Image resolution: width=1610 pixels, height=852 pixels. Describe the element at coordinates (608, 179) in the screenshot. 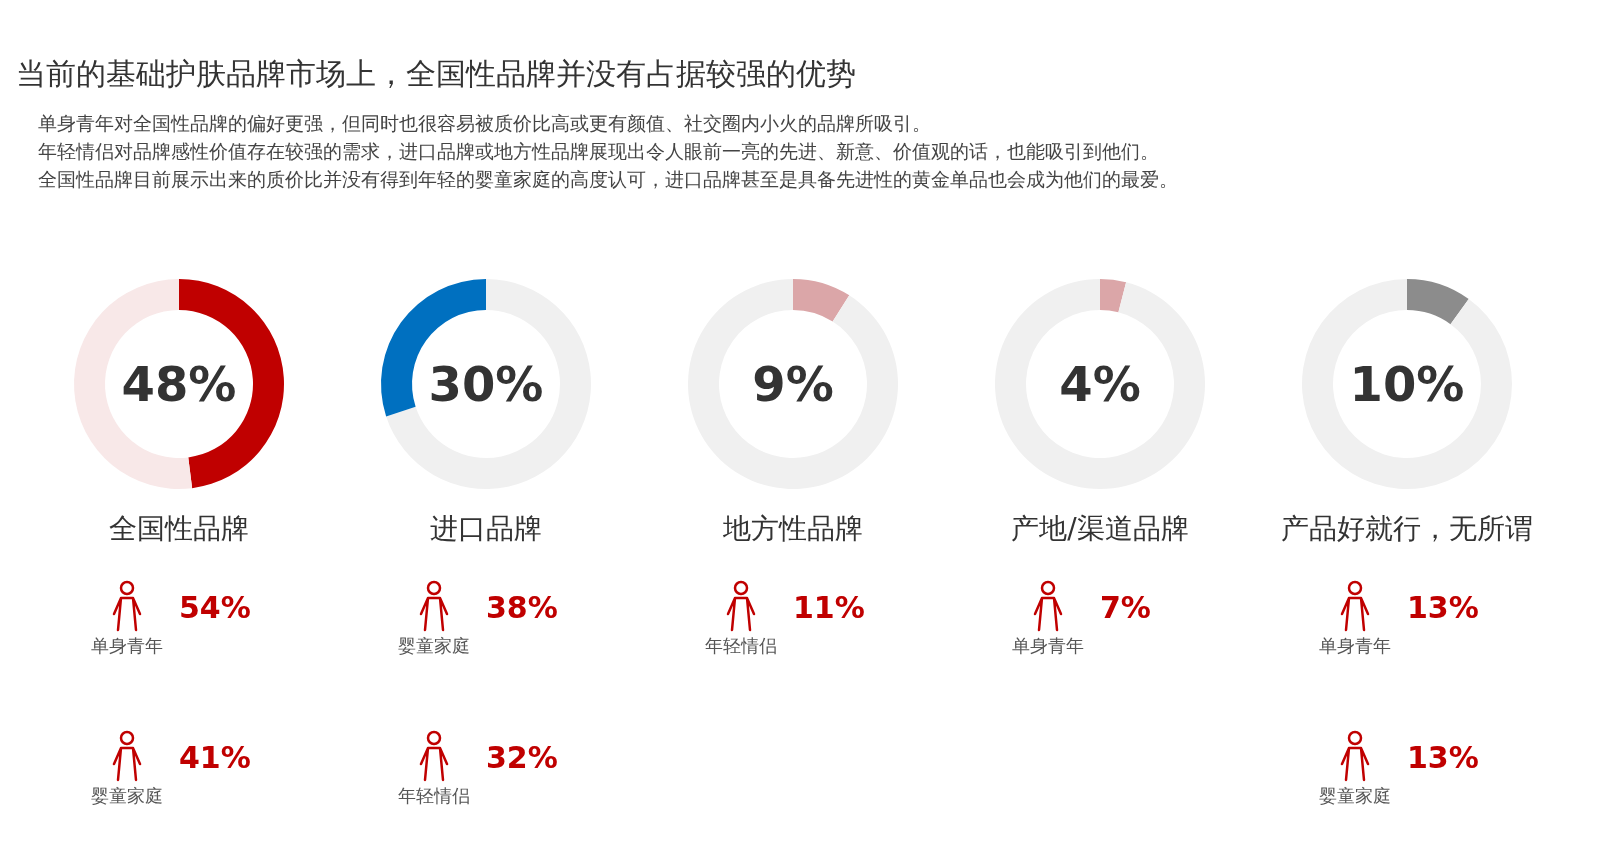

I see `text: 全国性品牌目前展示出来的质价比并没有得到年轻的婴童家庭的高度认可，进口品牌甚至是具备先进性的黄金单品也会成为他们的最爱。` at that location.